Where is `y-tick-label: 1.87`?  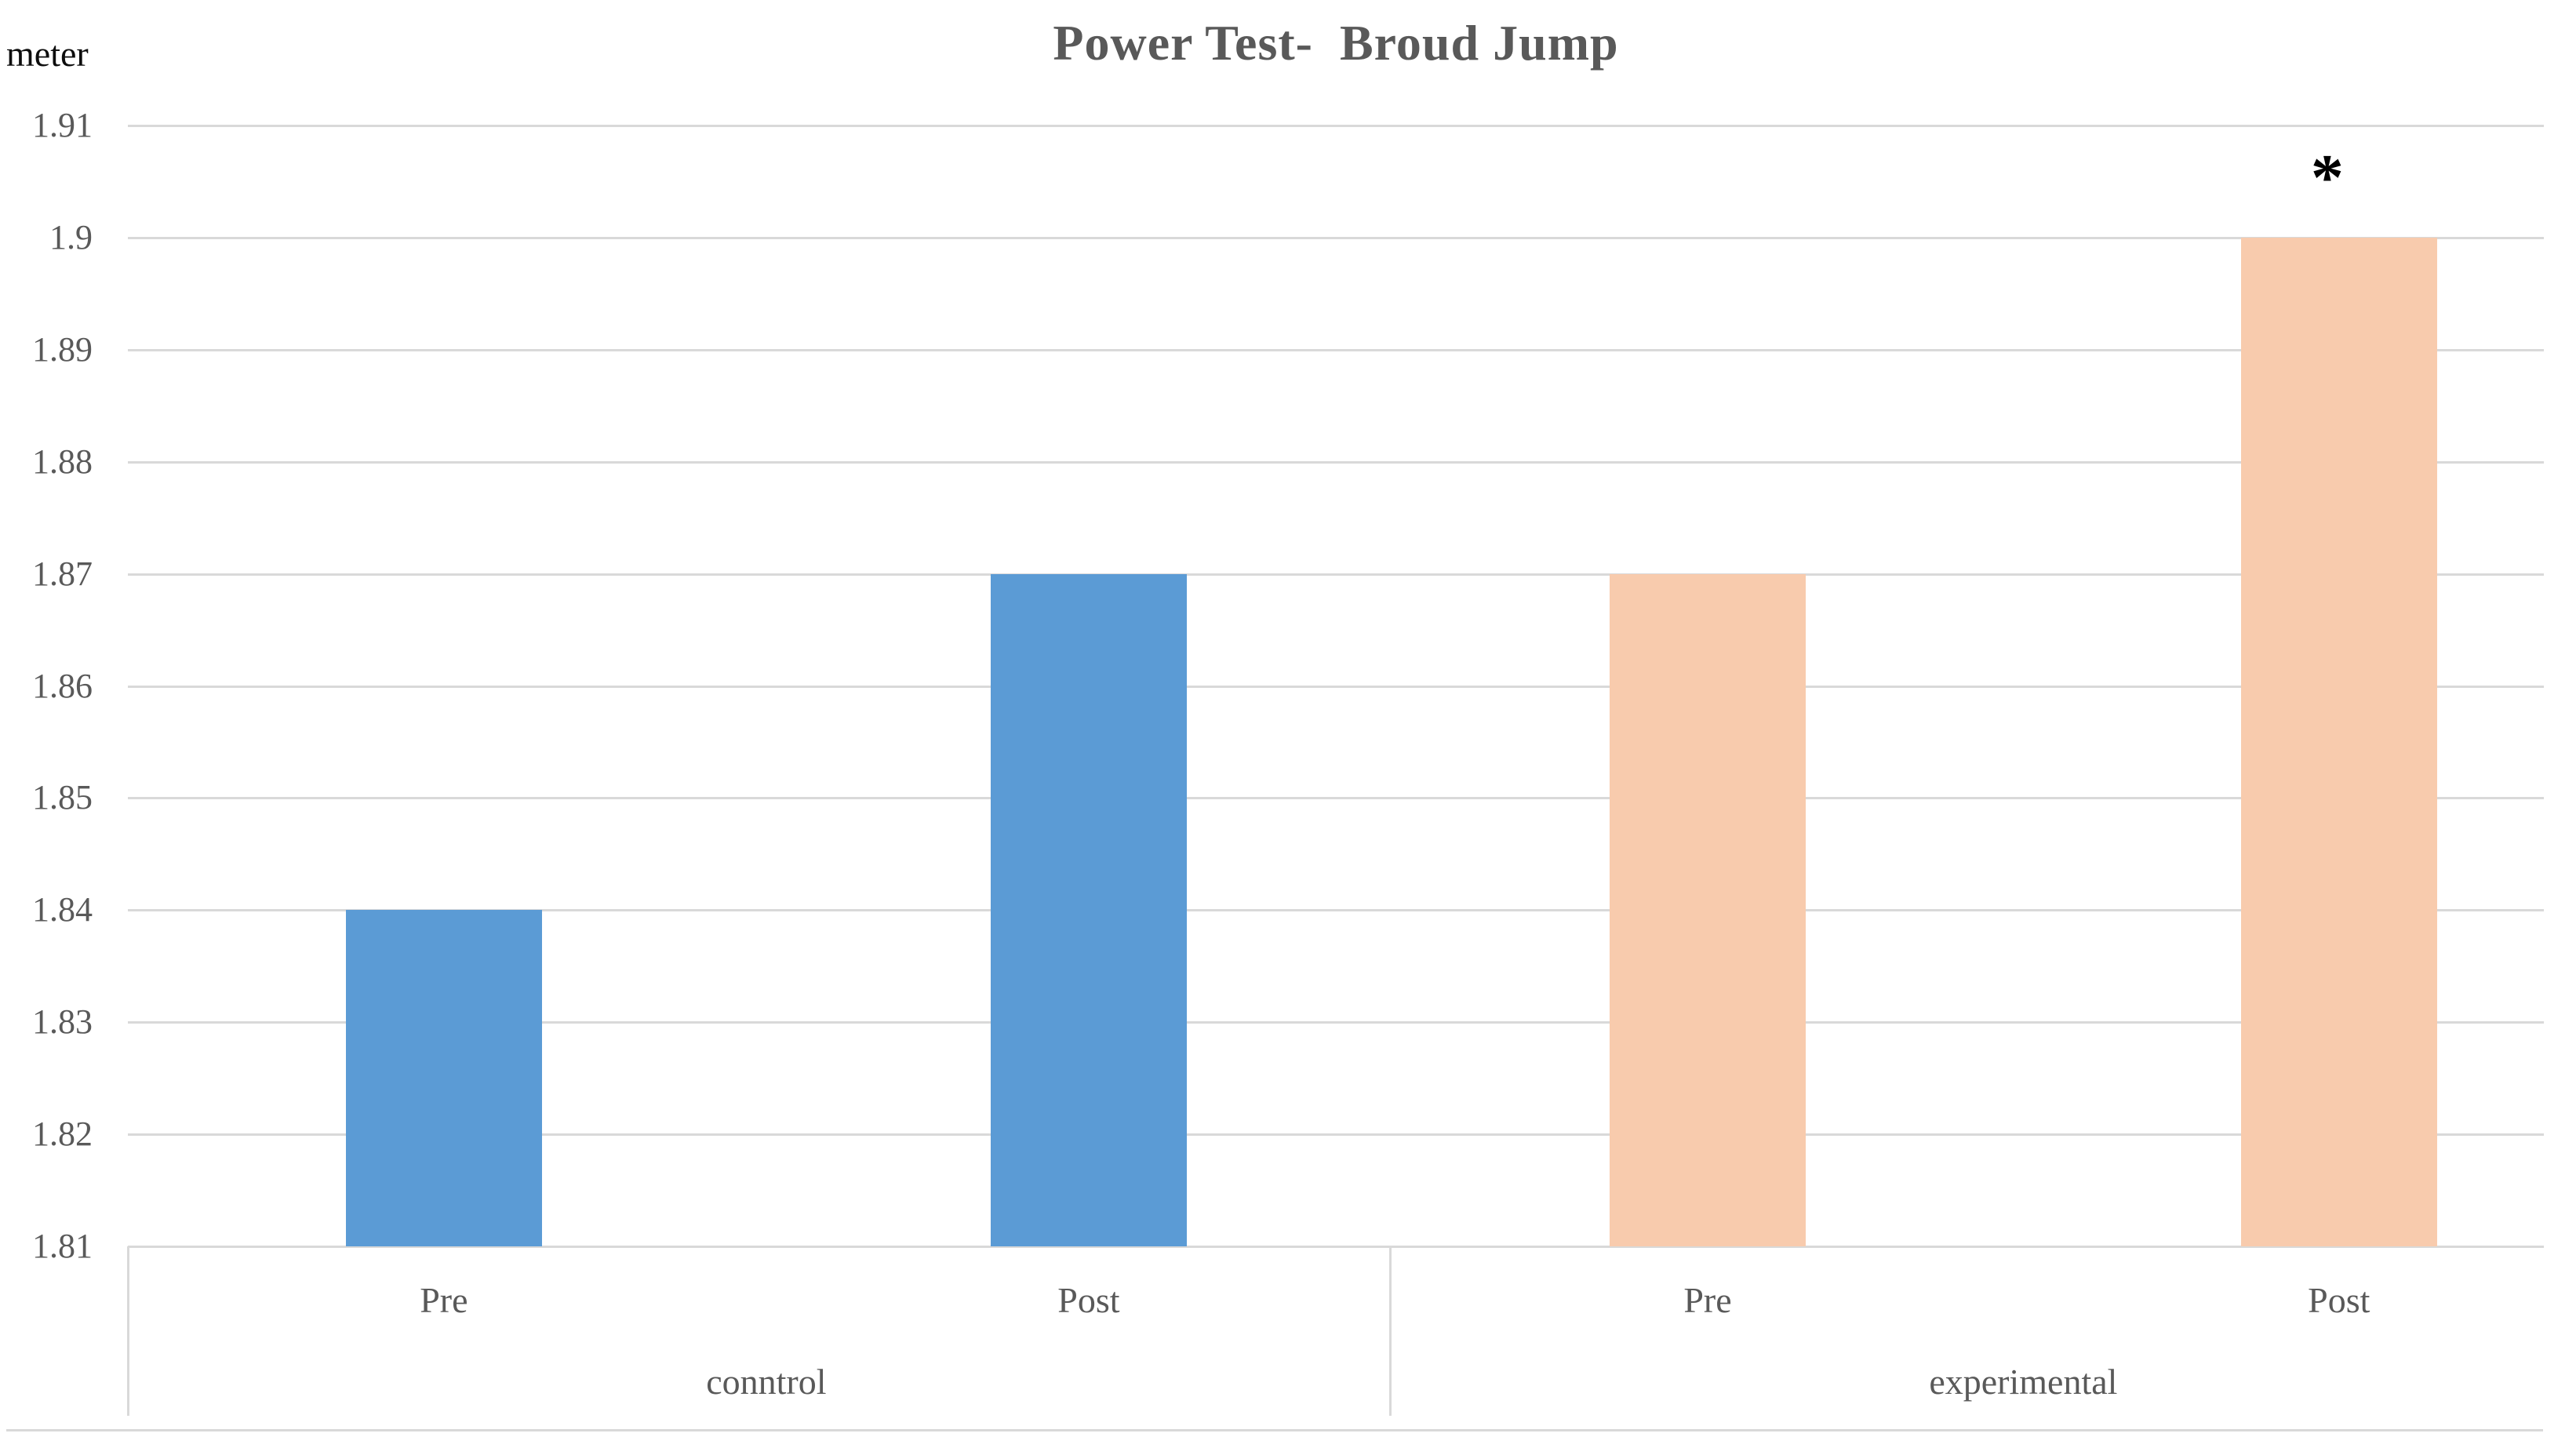
y-tick-label: 1.87 is located at coordinates (62, 573).